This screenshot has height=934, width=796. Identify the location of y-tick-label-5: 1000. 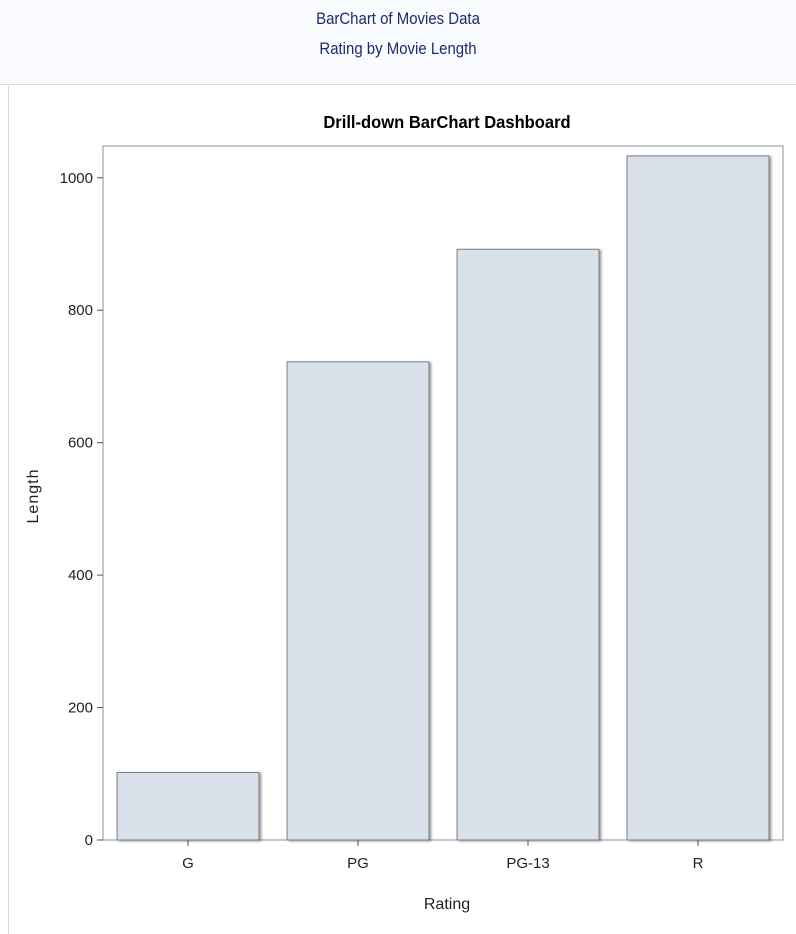
(76, 178).